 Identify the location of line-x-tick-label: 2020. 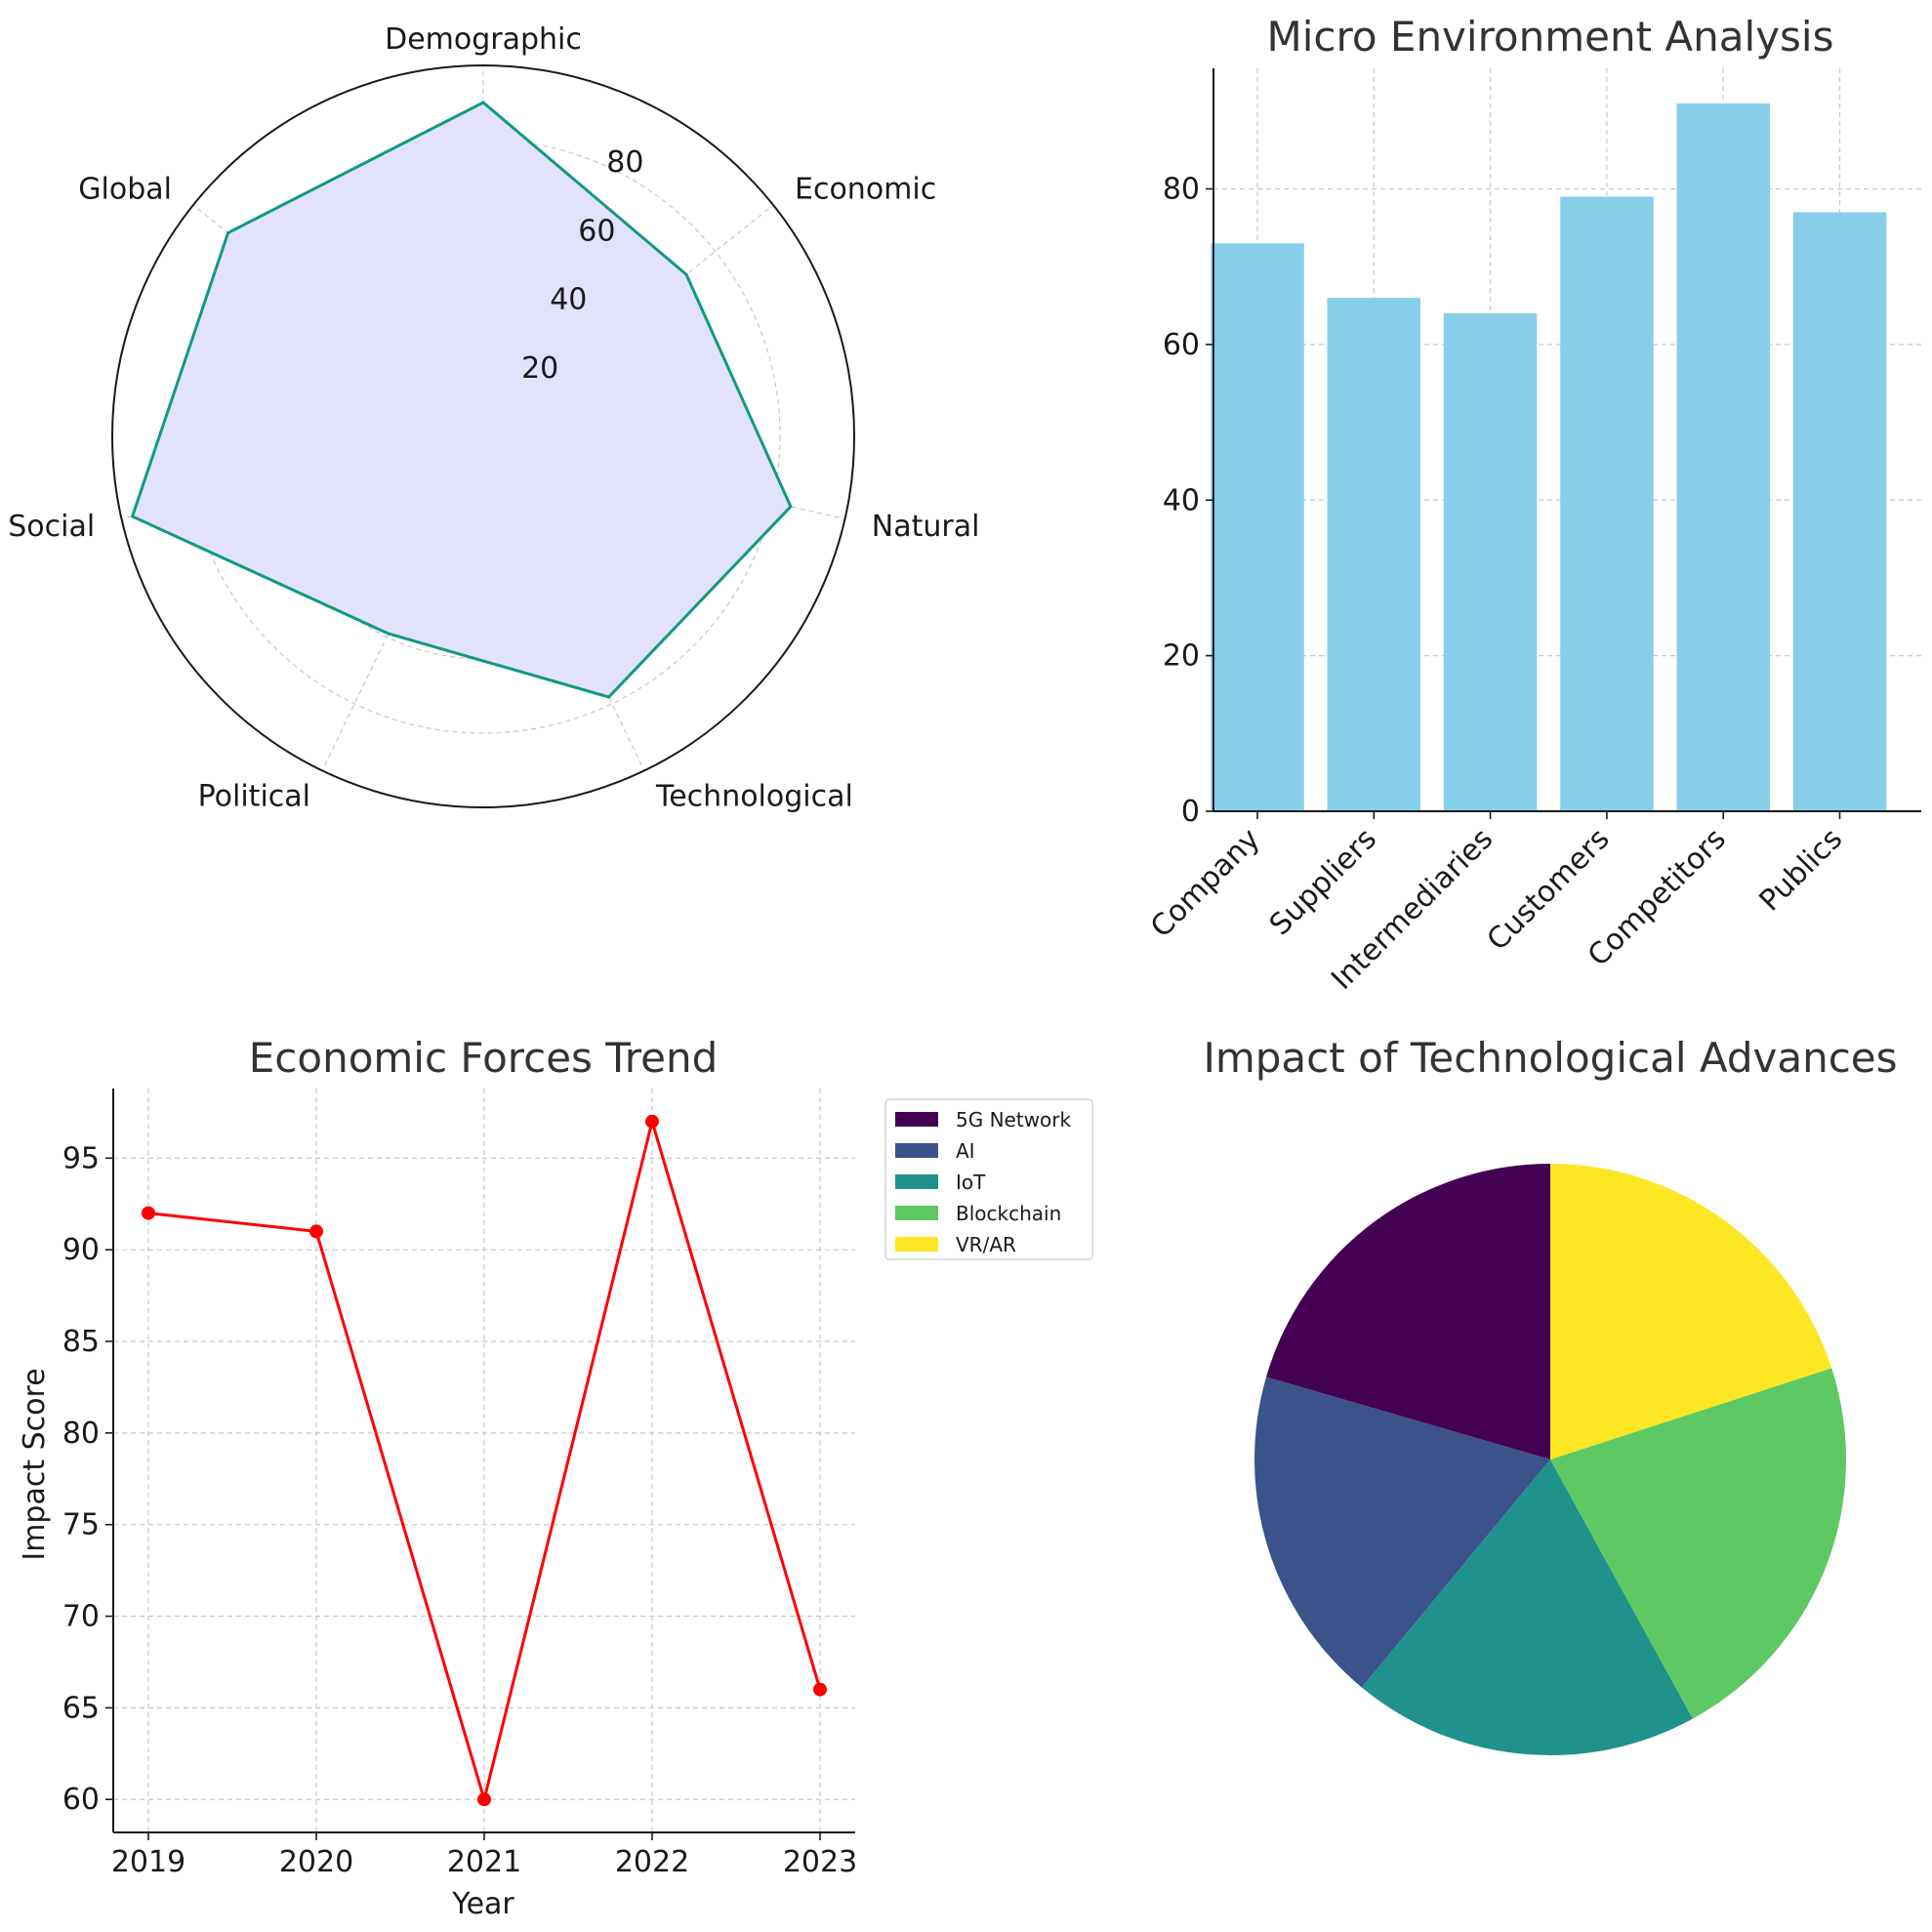
(316, 1862).